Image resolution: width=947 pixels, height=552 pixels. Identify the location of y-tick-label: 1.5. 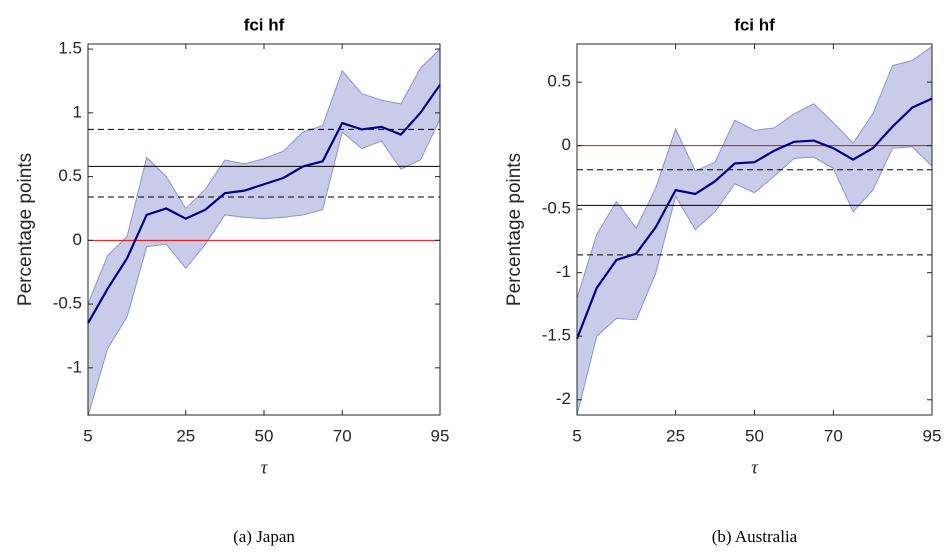
(70, 48).